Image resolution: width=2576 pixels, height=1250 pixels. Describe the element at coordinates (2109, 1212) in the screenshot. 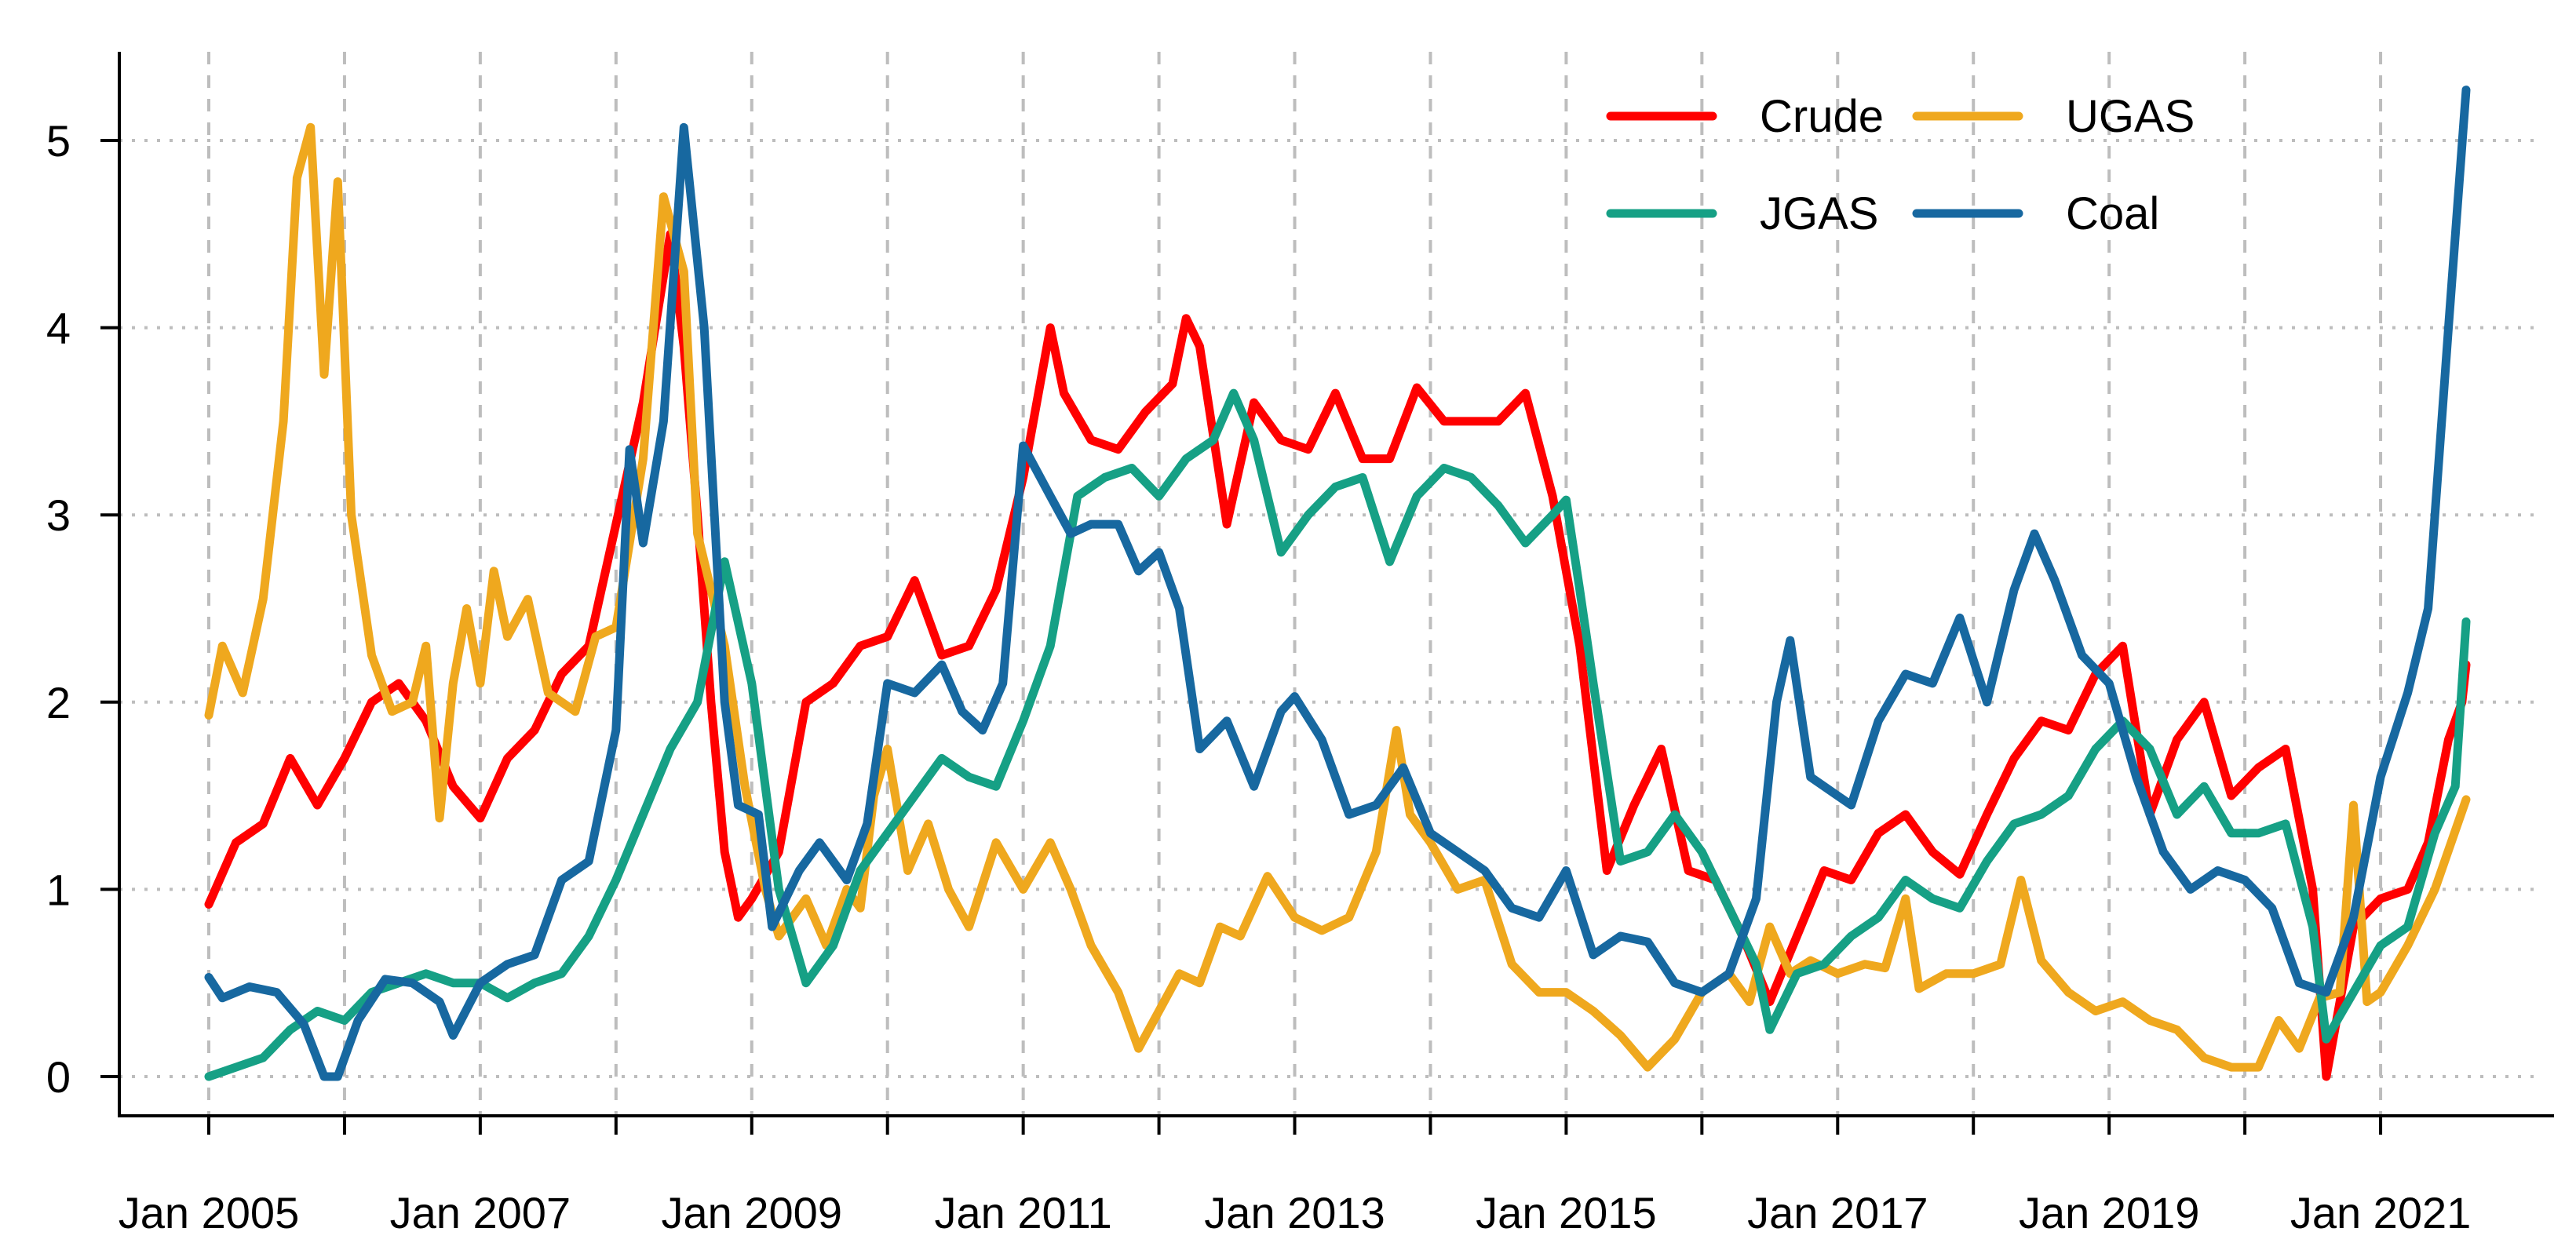

I see `x-tick-label-2019: Jan 2019` at that location.